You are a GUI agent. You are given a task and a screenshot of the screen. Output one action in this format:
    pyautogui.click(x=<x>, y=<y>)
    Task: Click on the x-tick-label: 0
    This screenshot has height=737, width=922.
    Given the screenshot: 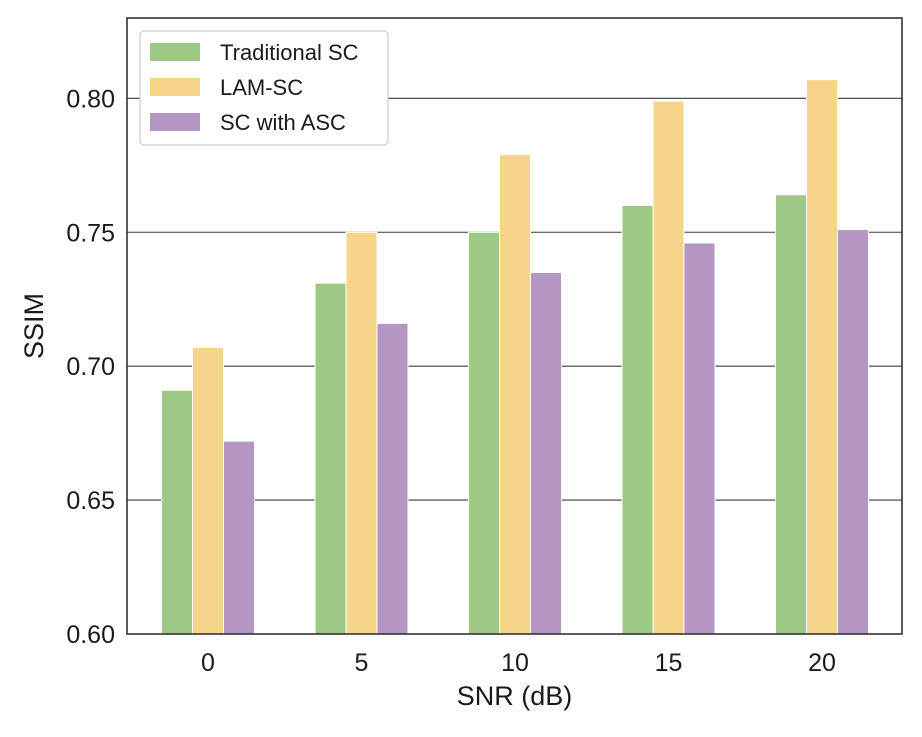 What is the action you would take?
    pyautogui.click(x=208, y=663)
    